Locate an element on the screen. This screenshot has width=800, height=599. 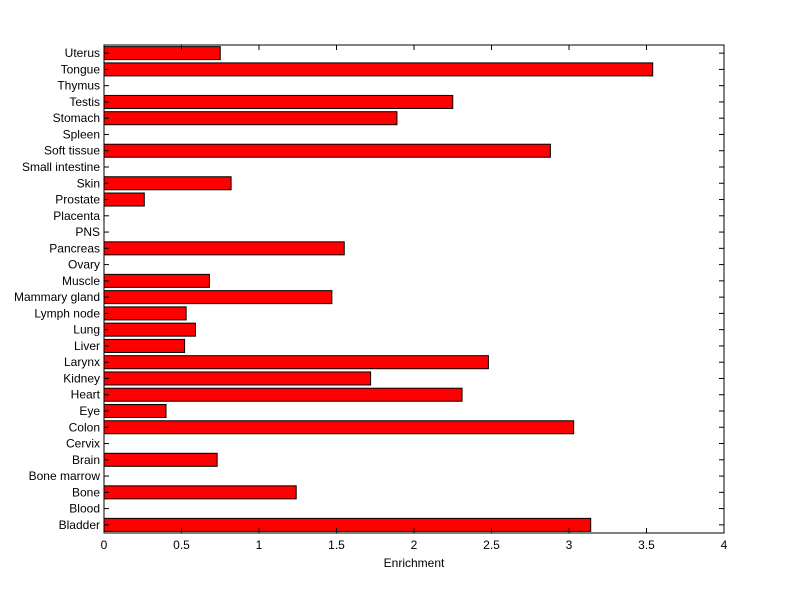
x-tick-label: 2 is located at coordinates (414, 545).